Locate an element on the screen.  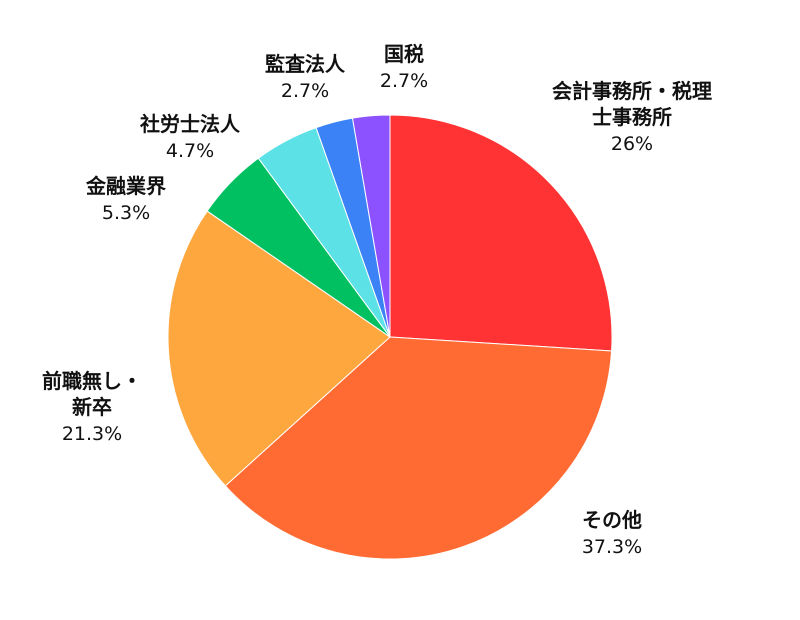
category-label: 社労士法人 is located at coordinates (190, 124).